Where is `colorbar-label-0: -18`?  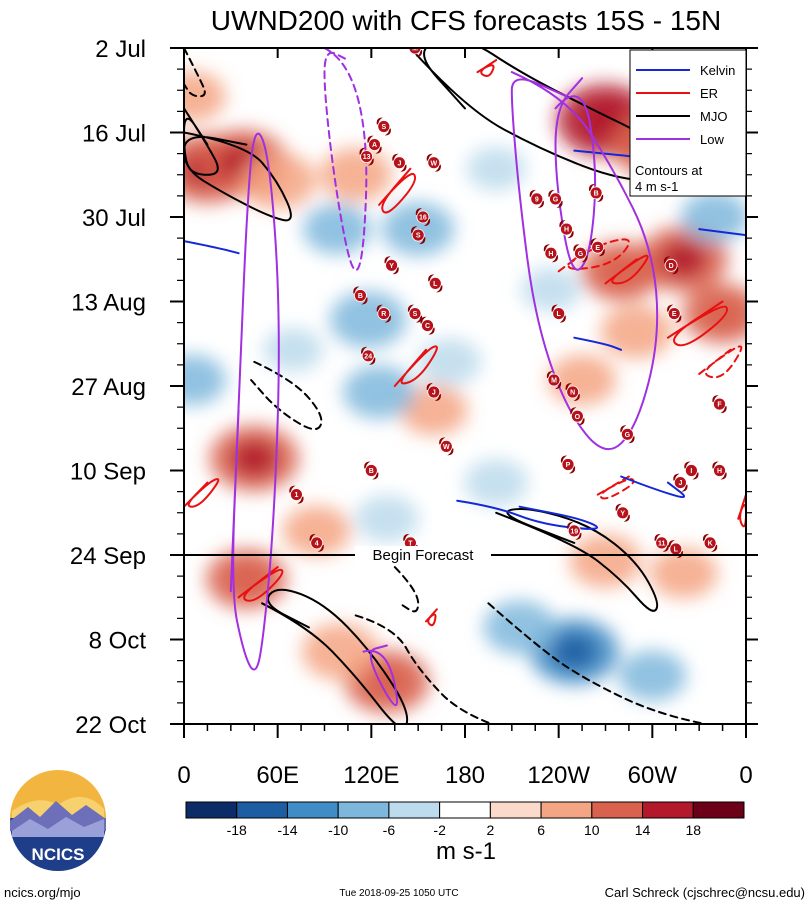 colorbar-label-0: -18 is located at coordinates (237, 830).